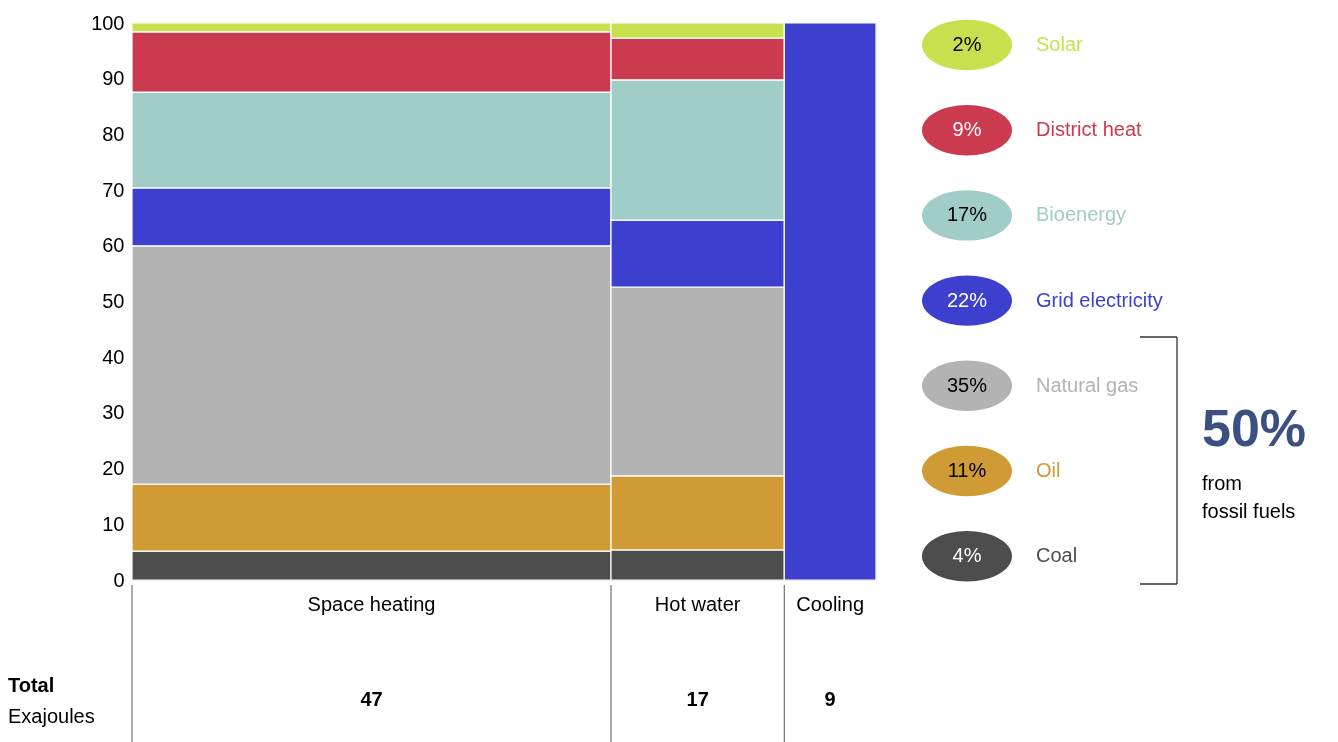  What do you see at coordinates (113, 468) in the screenshot?
I see `y-tick-label: 20` at bounding box center [113, 468].